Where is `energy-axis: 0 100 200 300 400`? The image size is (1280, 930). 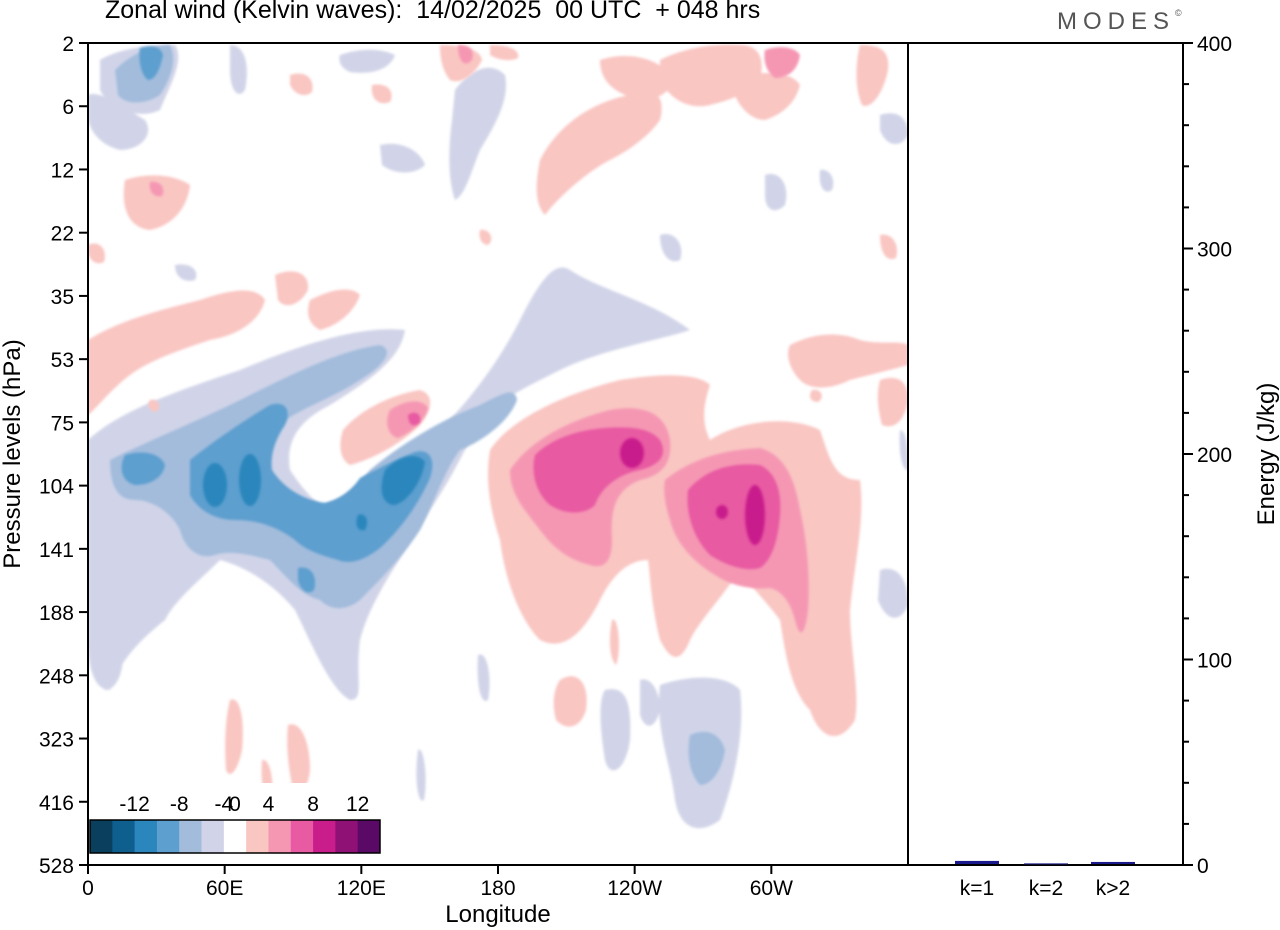 energy-axis: 0 100 200 300 400 is located at coordinates (1207, 455).